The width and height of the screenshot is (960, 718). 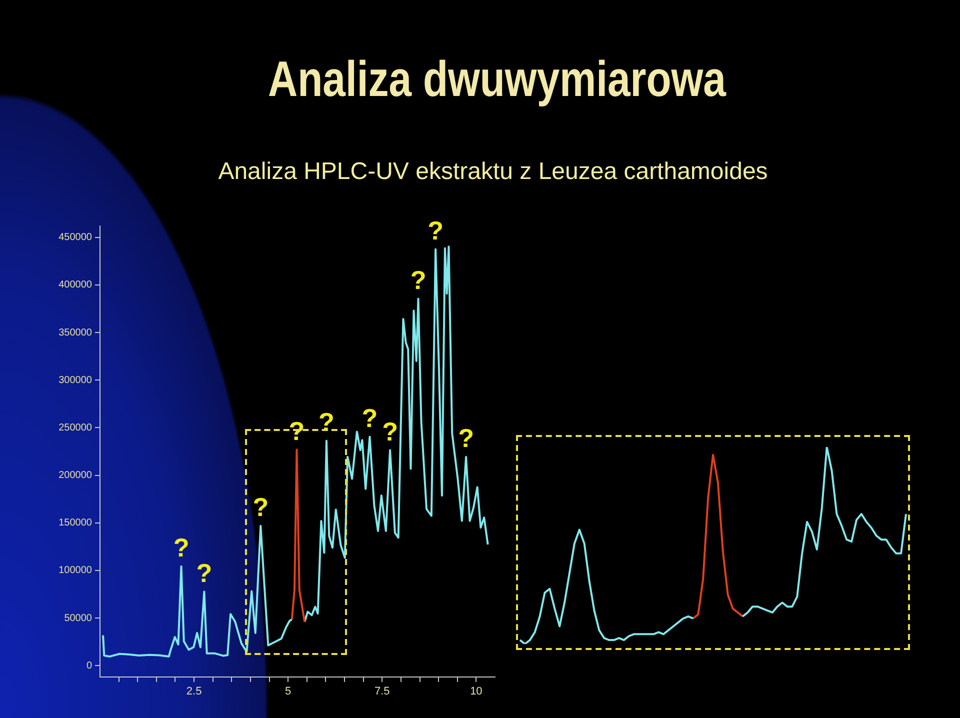 What do you see at coordinates (75, 238) in the screenshot?
I see `y-tick-label: 450000` at bounding box center [75, 238].